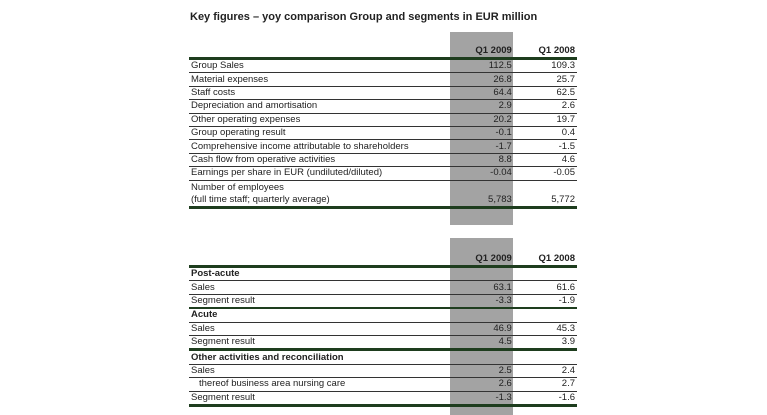  What do you see at coordinates (545, 106) in the screenshot?
I see `value-q1-2008: 2.6` at bounding box center [545, 106].